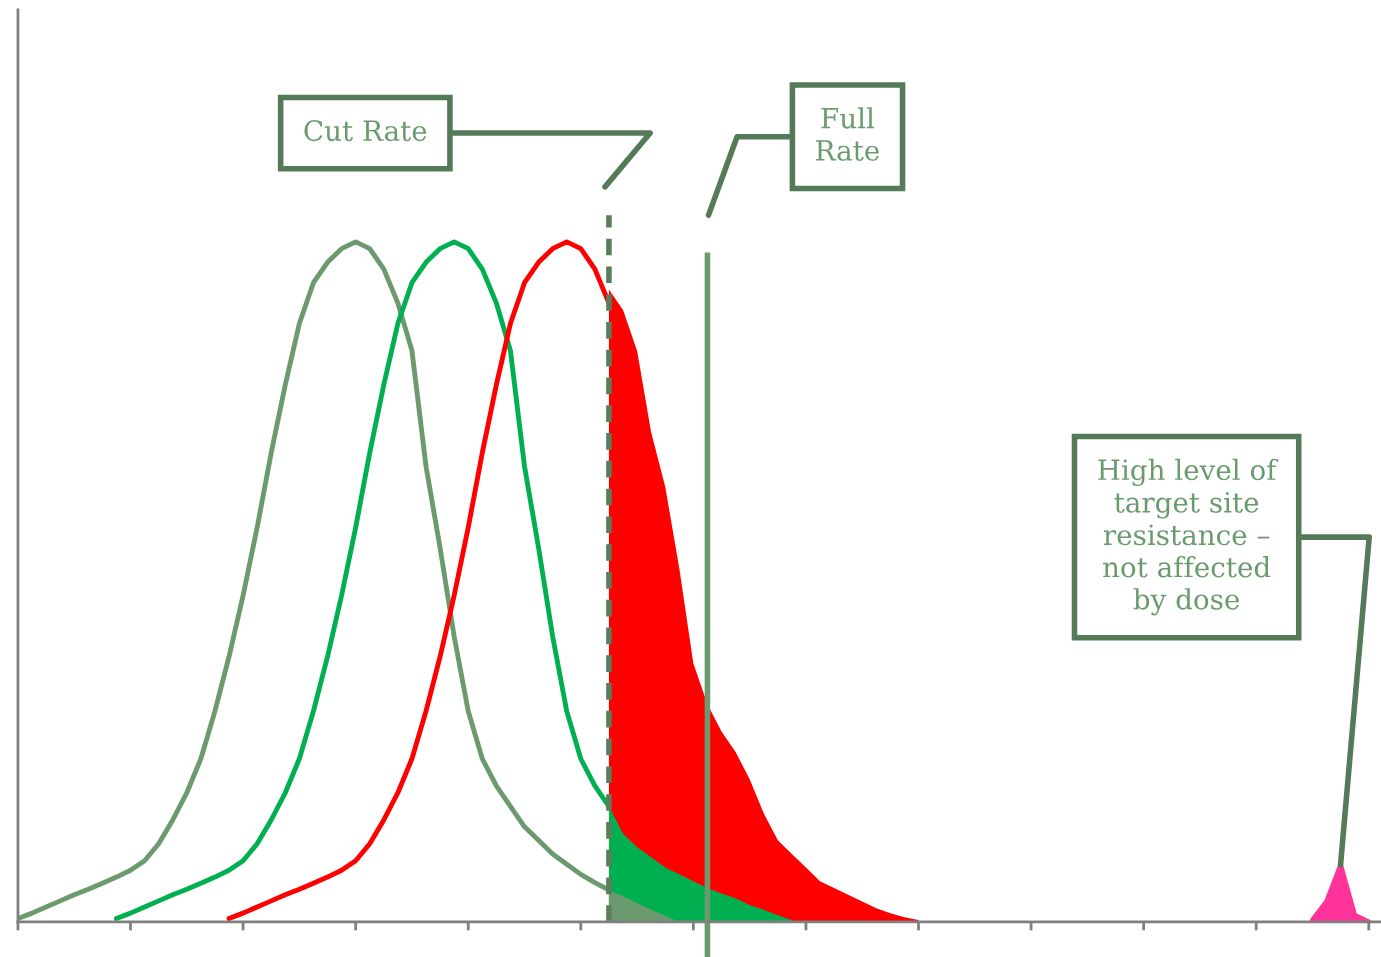 Image resolution: width=1381 pixels, height=957 pixels. I want to click on text: Full Rate, so click(847, 134).